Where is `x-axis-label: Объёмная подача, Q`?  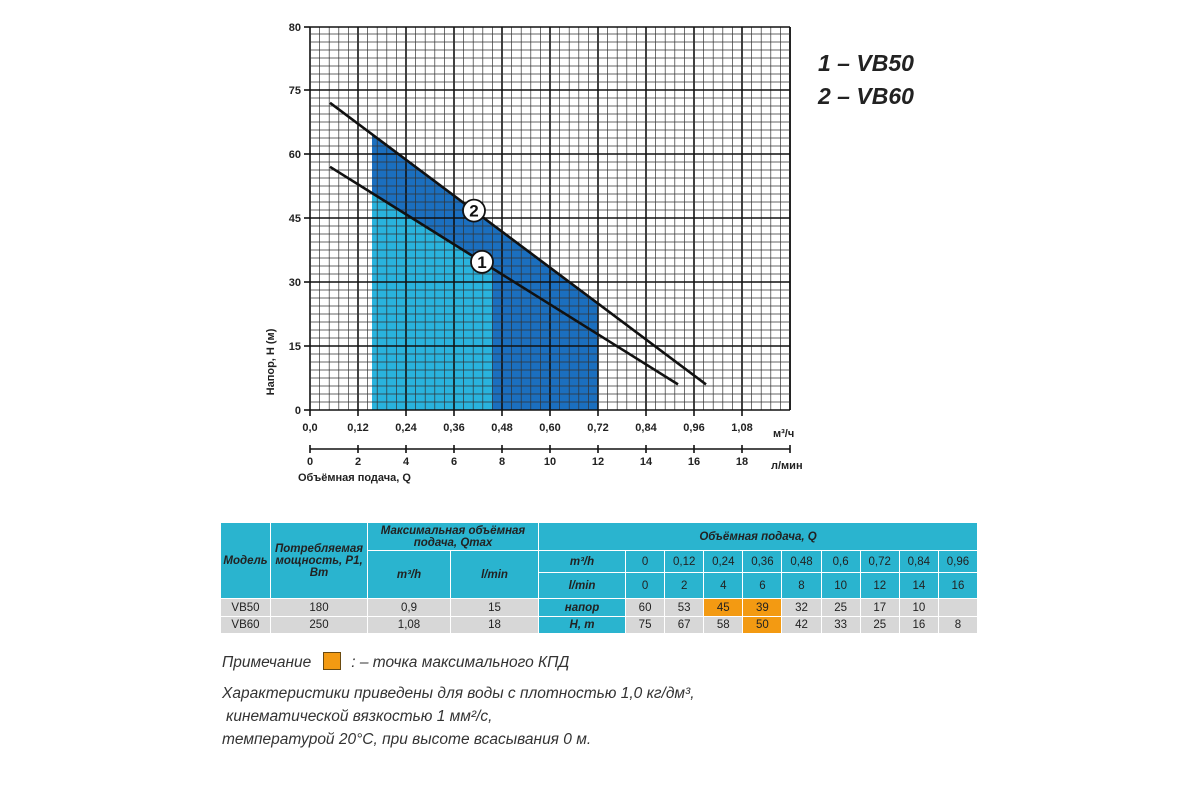
x-axis-label: Объёмная подача, Q is located at coordinates (354, 478).